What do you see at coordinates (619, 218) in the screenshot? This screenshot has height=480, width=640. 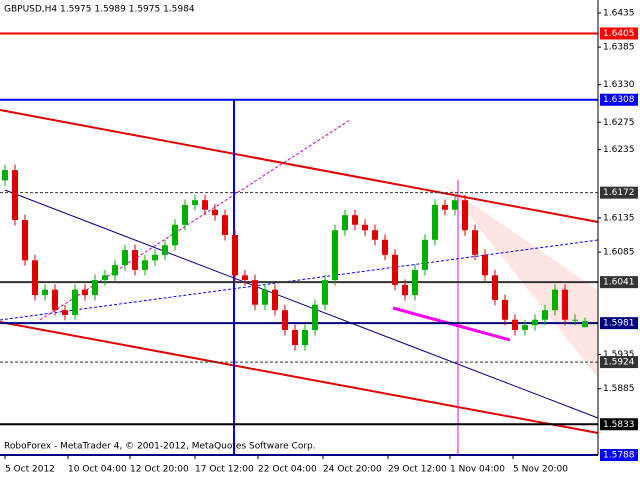 I see `y-tick-label: 1.6135` at bounding box center [619, 218].